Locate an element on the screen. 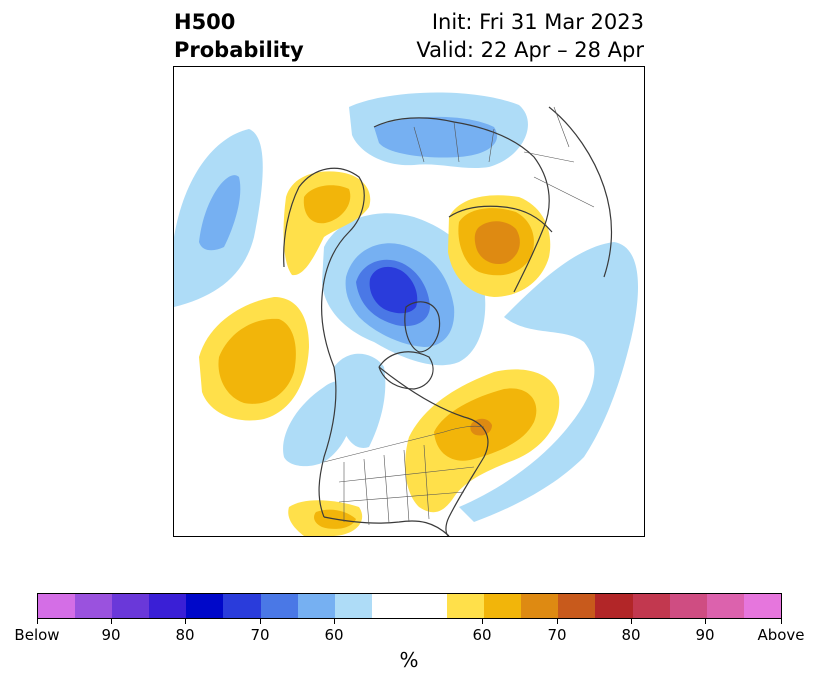 Image resolution: width=819 pixels, height=686 pixels. europe-coast is located at coordinates (580, 192).